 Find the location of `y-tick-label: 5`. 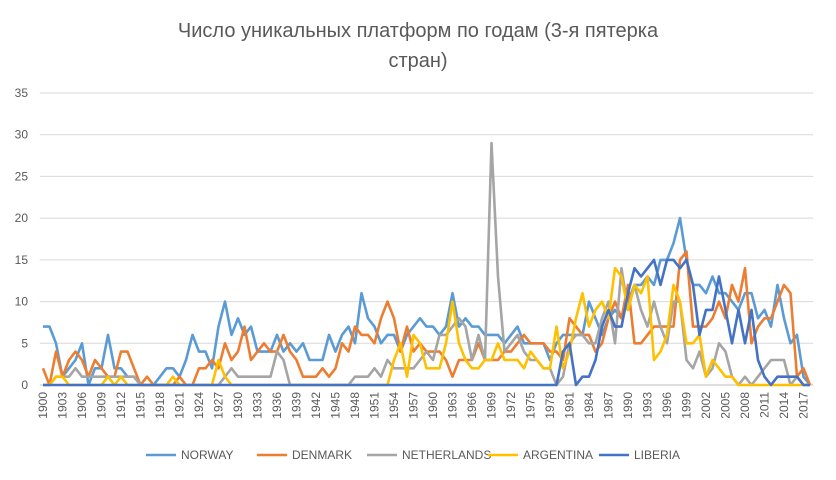

y-tick-label: 5 is located at coordinates (24, 343).